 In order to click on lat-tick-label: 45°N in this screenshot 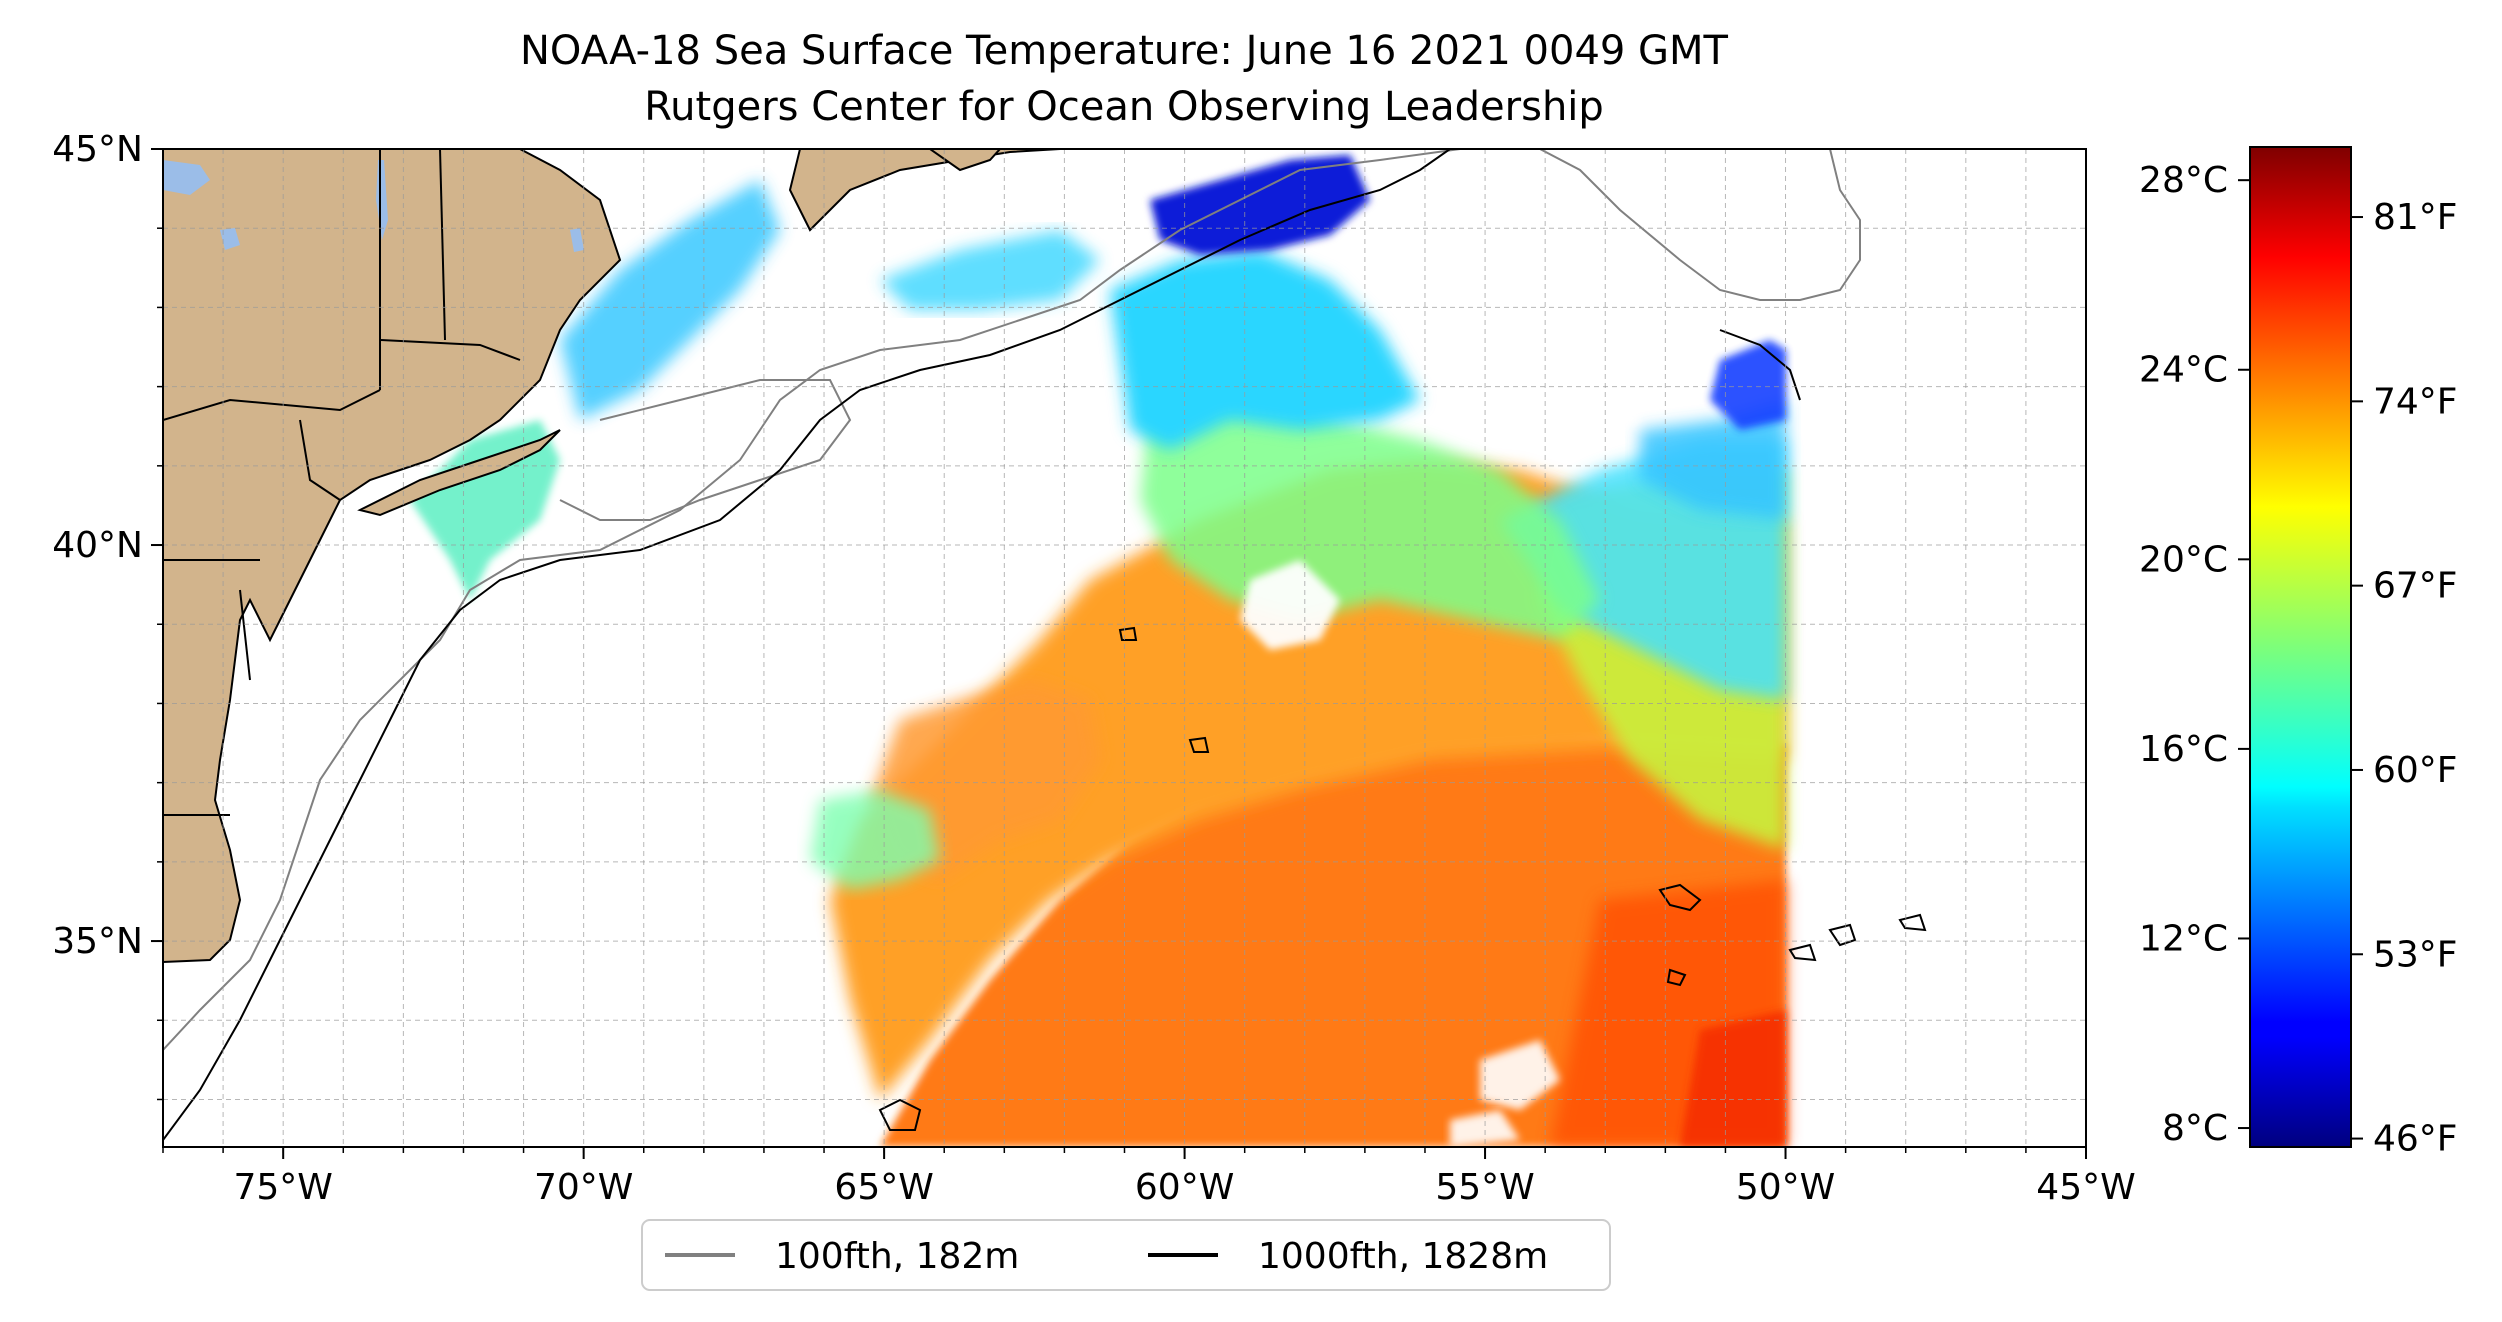, I will do `click(97, 149)`.